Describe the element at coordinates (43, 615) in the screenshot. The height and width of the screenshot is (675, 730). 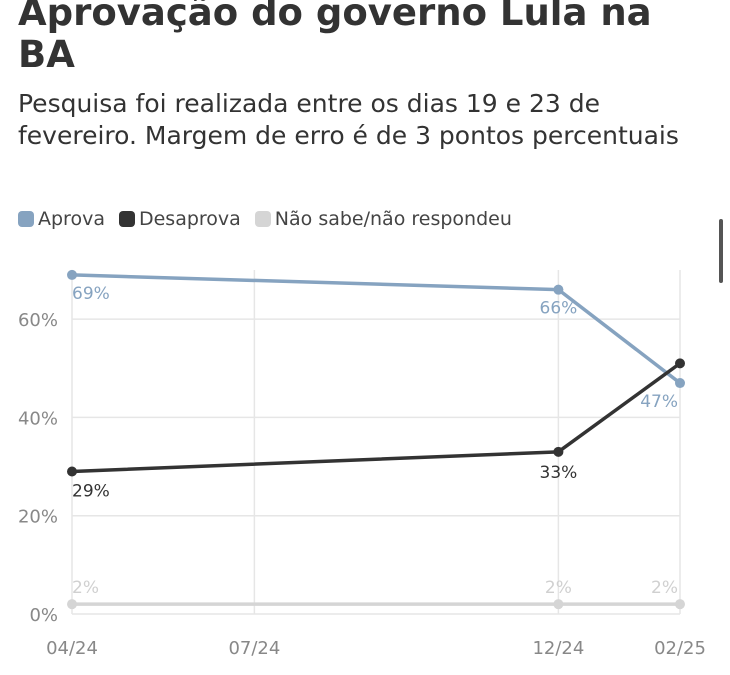
I see `y-tick-label: 0%` at that location.